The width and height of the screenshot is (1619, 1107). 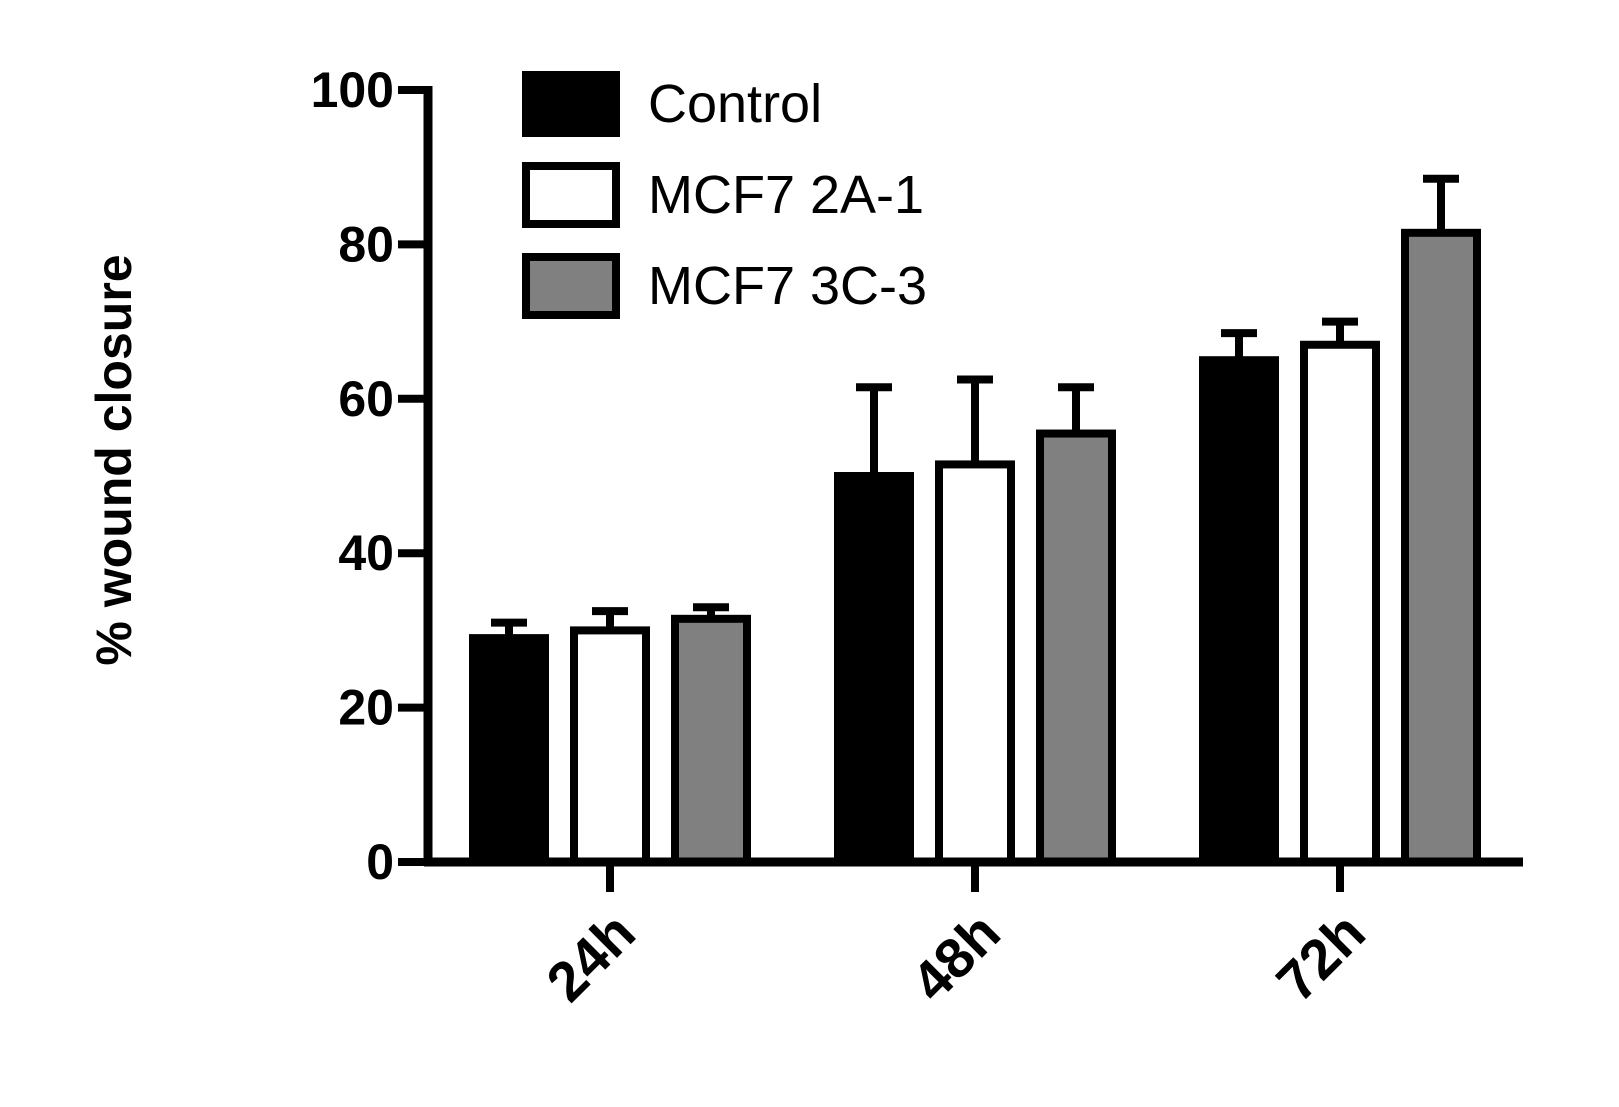 What do you see at coordinates (1441, 547) in the screenshot?
I see `bar-3-72h` at bounding box center [1441, 547].